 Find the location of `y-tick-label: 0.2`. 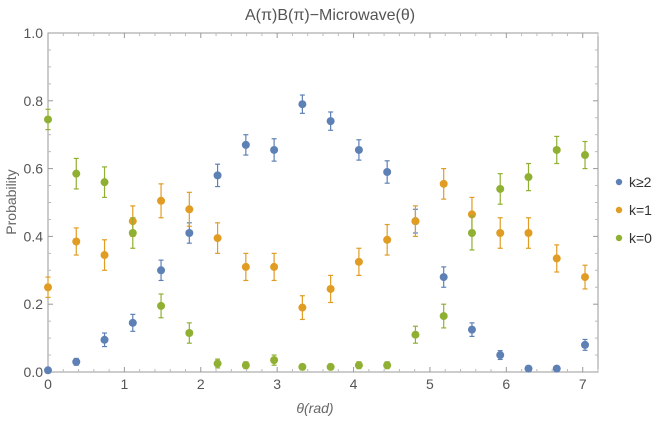

y-tick-label: 0.2 is located at coordinates (34, 304).